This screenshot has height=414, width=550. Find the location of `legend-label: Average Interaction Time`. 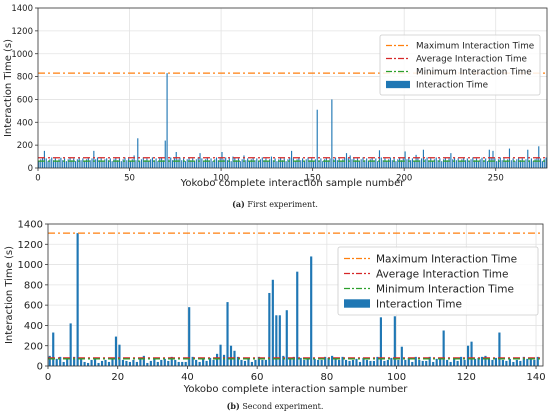

legend-label: Average Interaction Time is located at coordinates (471, 60).